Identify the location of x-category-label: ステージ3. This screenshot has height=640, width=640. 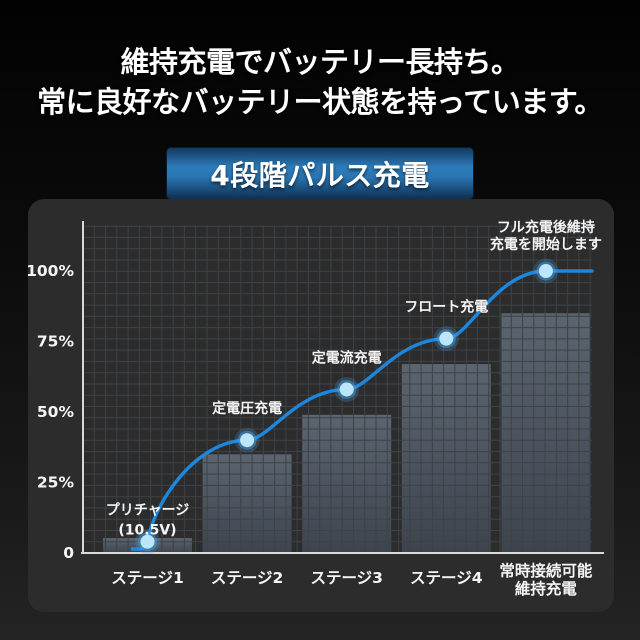
(346, 578).